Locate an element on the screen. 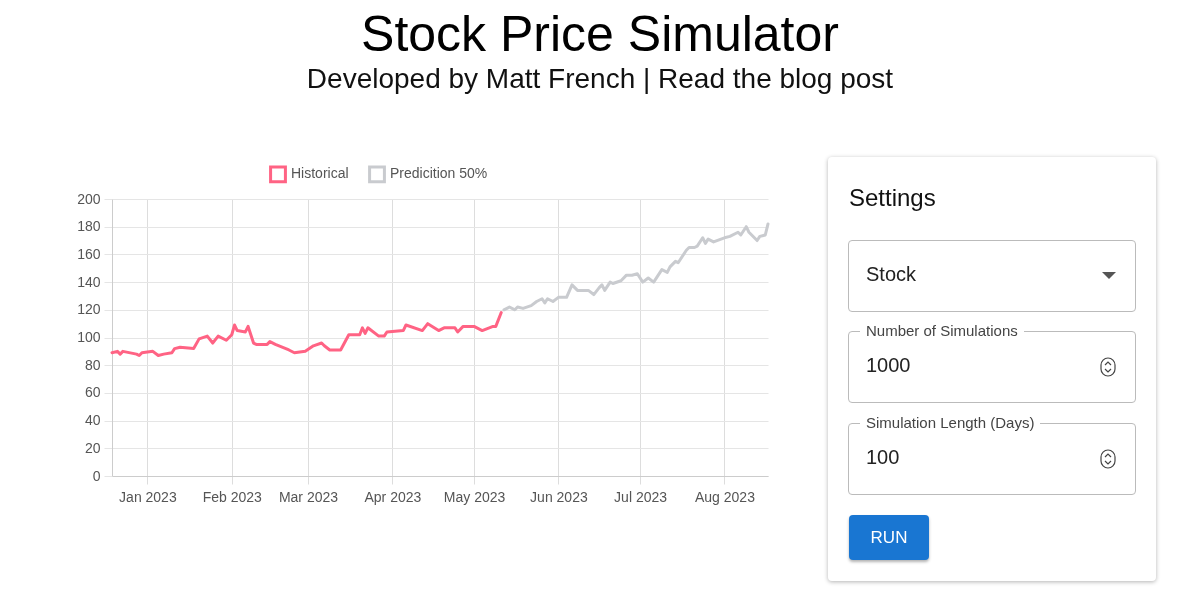 The height and width of the screenshot is (613, 1200). chart-subtitle: Developed by Matt French | Read the blog post is located at coordinates (600, 79).